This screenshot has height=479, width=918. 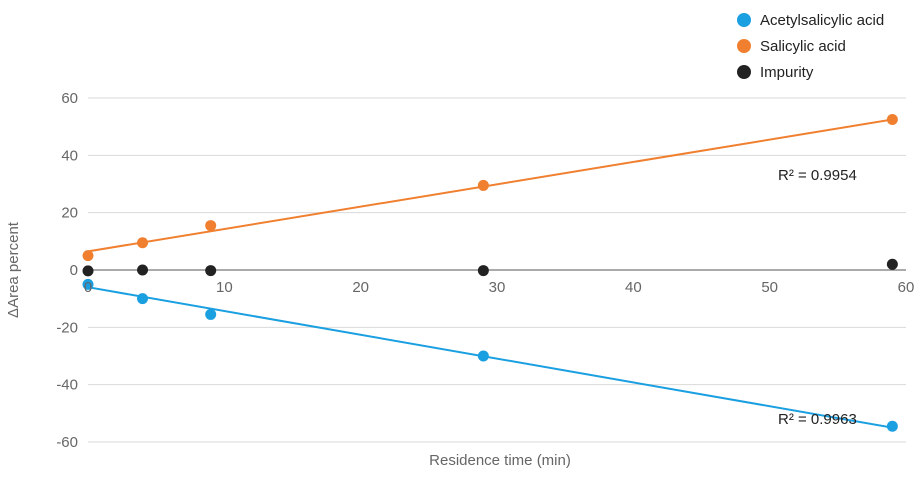 What do you see at coordinates (787, 72) in the screenshot?
I see `legend-label: Impurity` at bounding box center [787, 72].